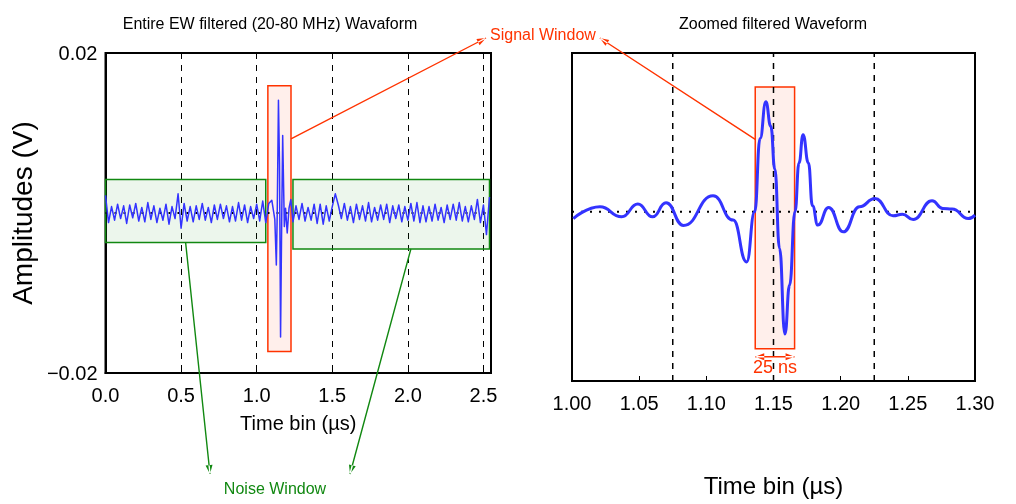 This screenshot has height=504, width=1016. I want to click on x-tick-label: 0.5, so click(181, 395).